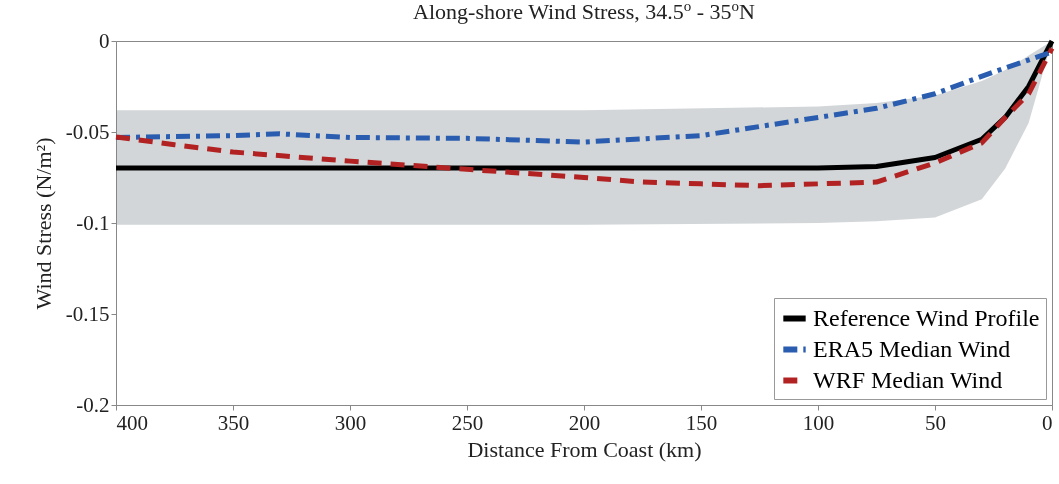 The width and height of the screenshot is (1059, 484). I want to click on legend-label: ERA5 Median Wind, so click(912, 348).